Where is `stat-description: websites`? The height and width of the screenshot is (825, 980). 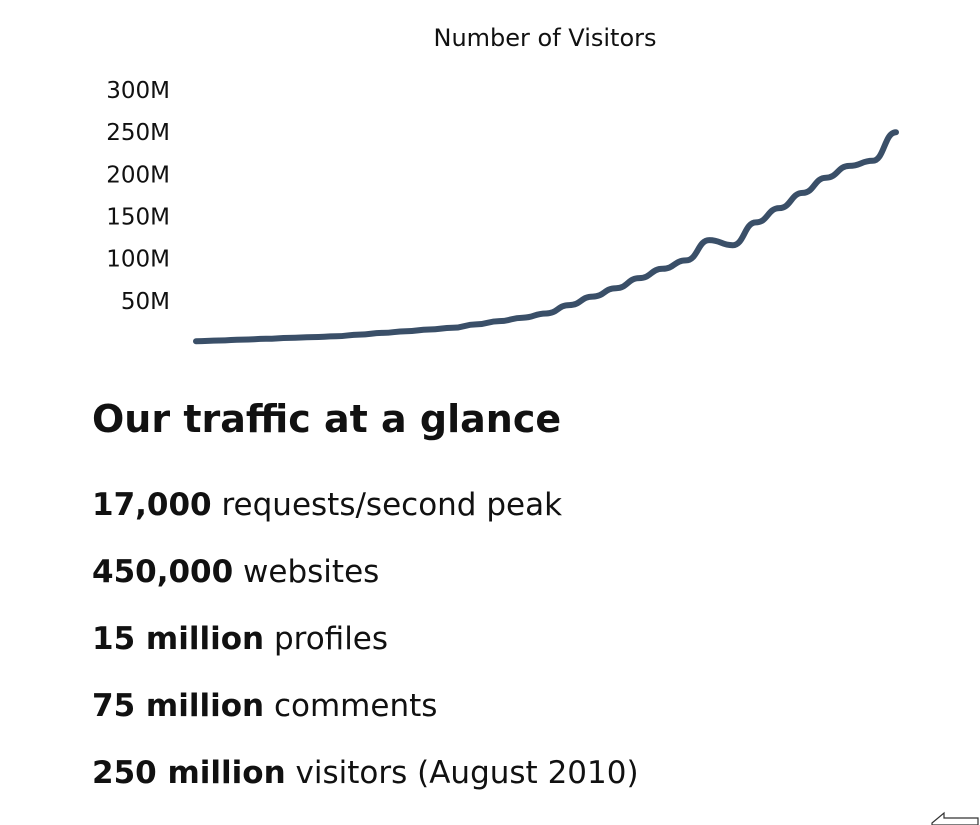 stat-description: websites is located at coordinates (306, 572).